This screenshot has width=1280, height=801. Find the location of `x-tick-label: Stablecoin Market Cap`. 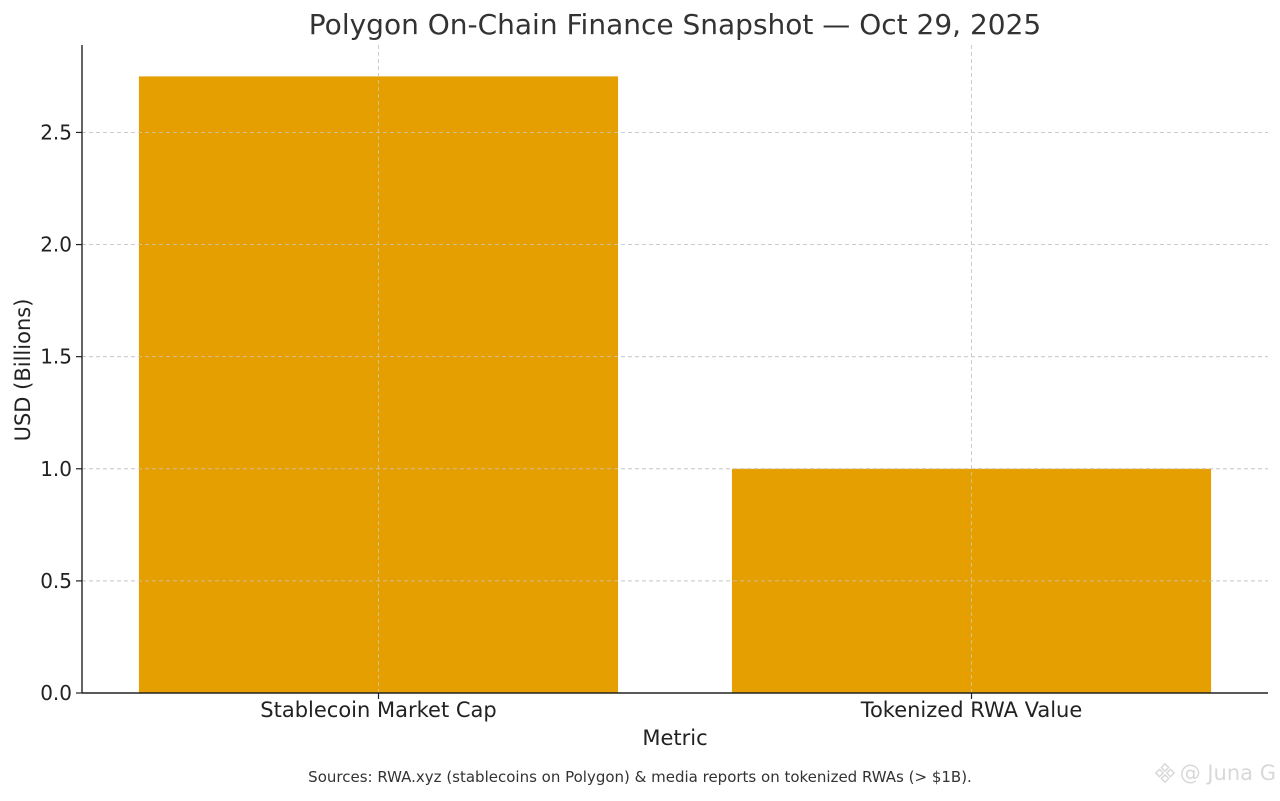

x-tick-label: Stablecoin Market Cap is located at coordinates (378, 710).